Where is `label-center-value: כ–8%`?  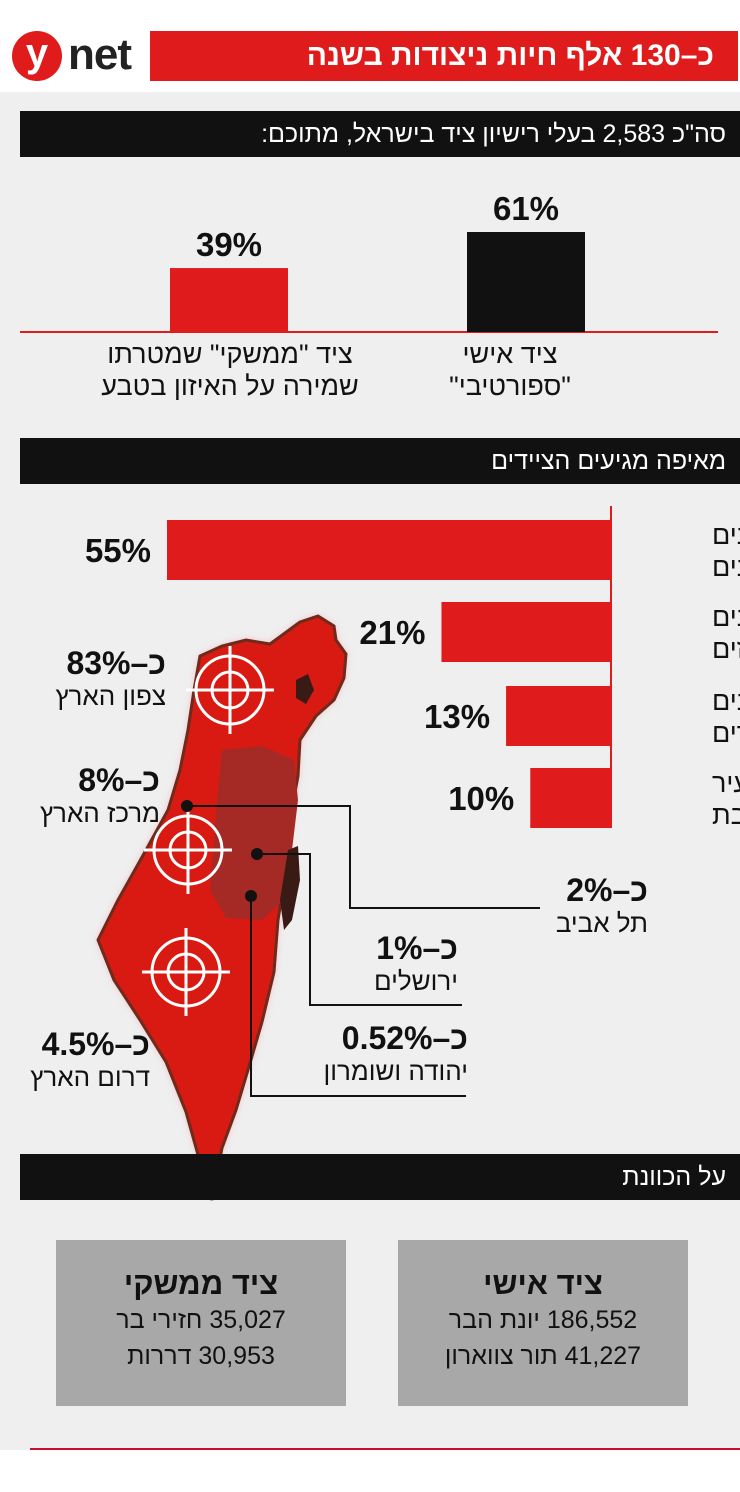 label-center-value: כ–8% is located at coordinates (119, 780).